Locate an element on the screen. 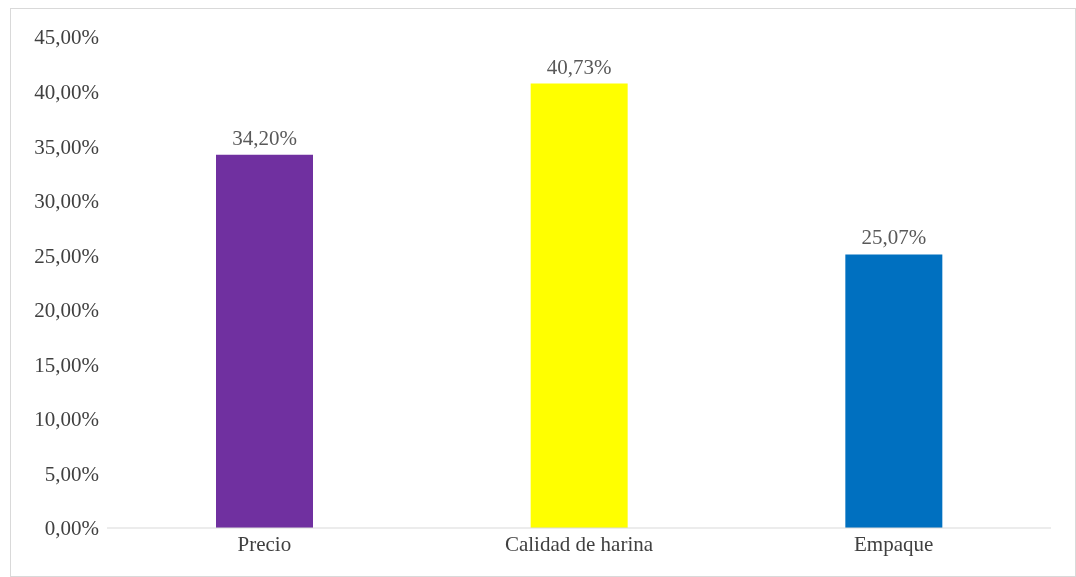 Image resolution: width=1076 pixels, height=577 pixels. x-tick-label: Empaque is located at coordinates (894, 543).